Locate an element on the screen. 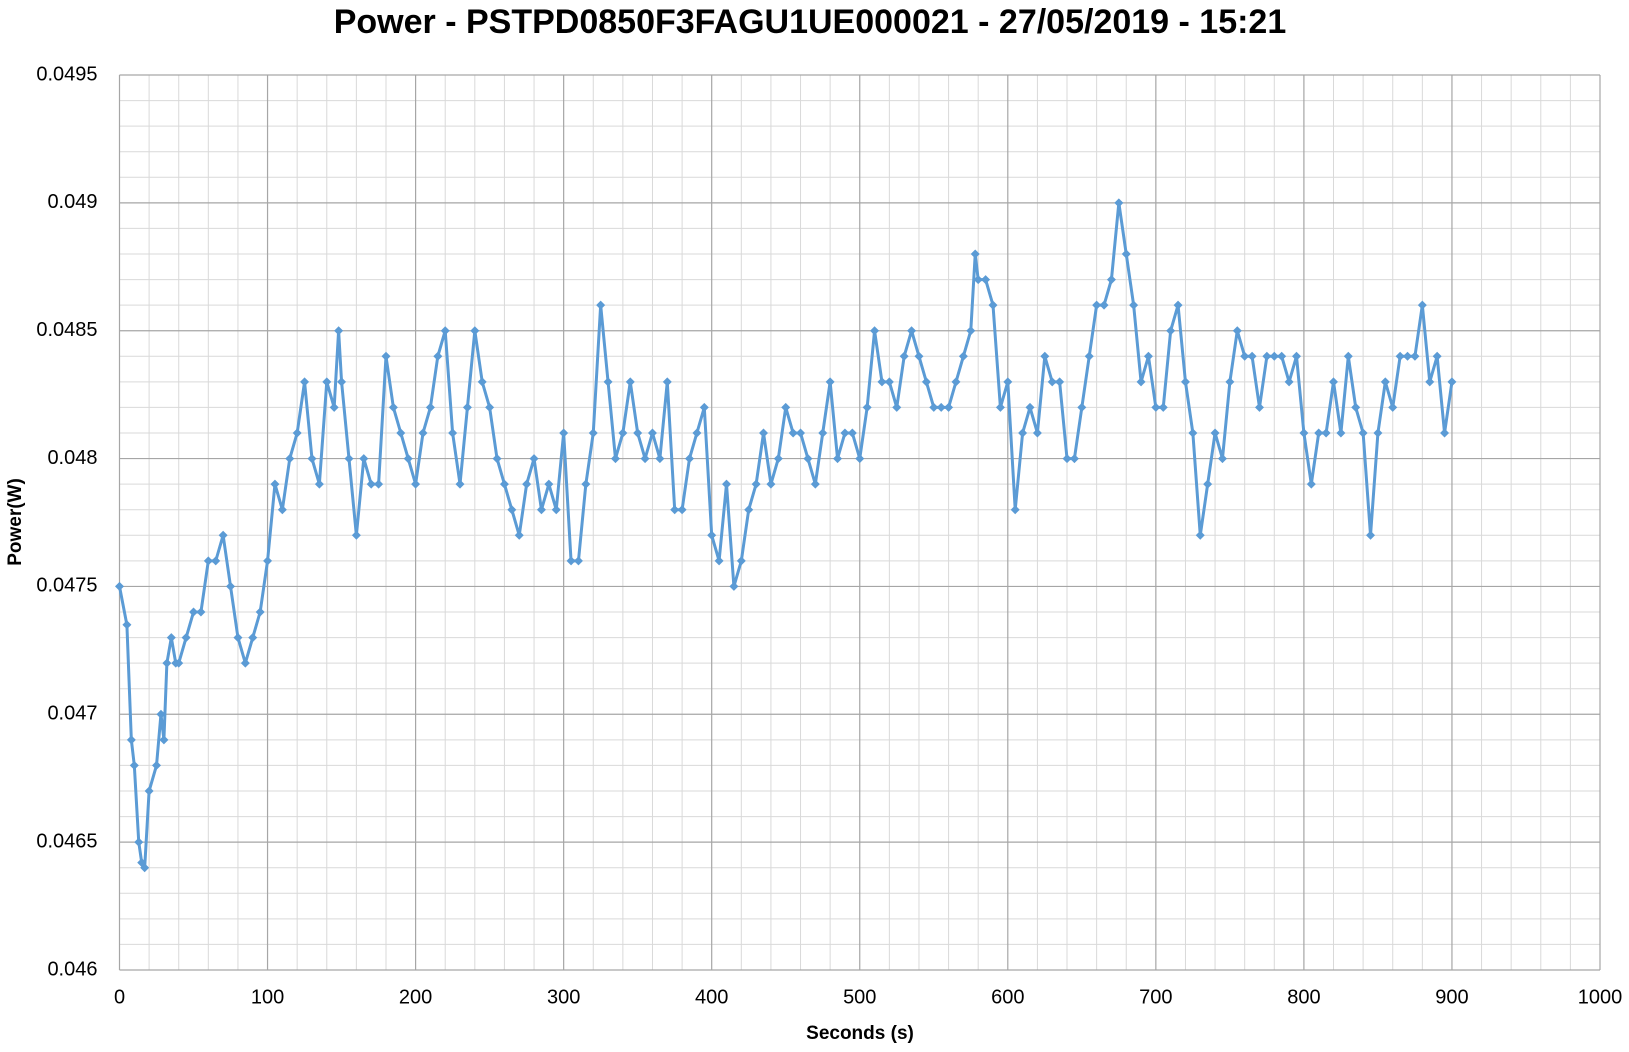  x-tick-label: 500 is located at coordinates (859, 997).